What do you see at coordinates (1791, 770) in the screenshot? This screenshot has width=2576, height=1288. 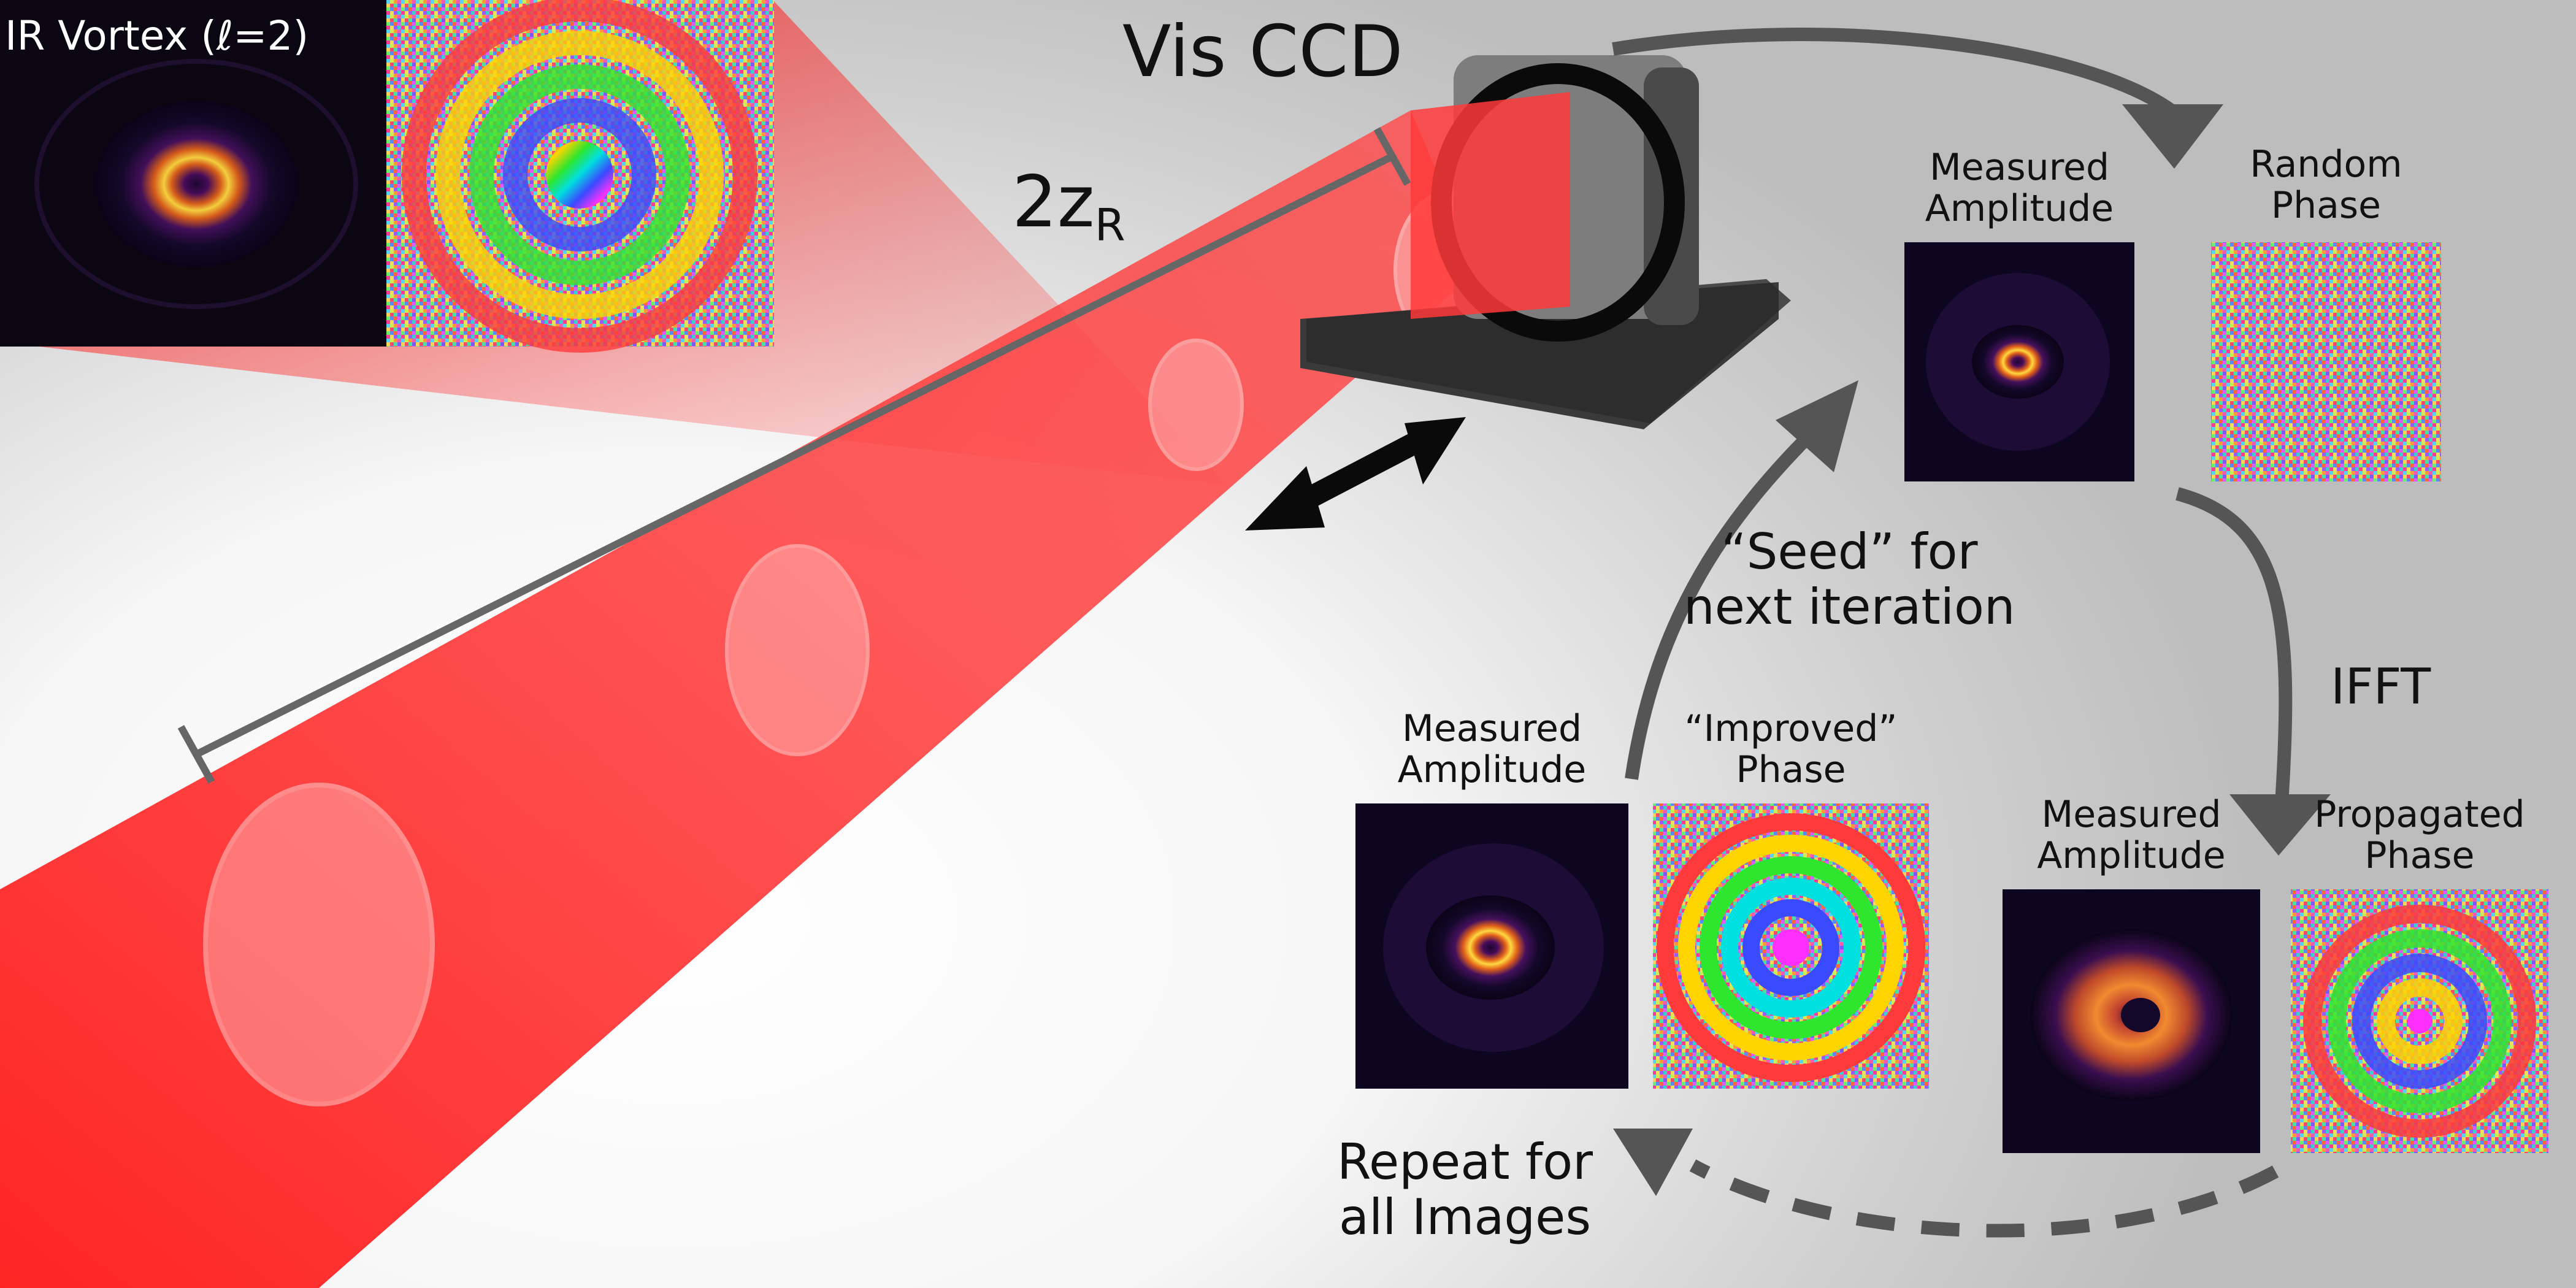 I see `panel-left-phase-label-line2: Phase` at bounding box center [1791, 770].